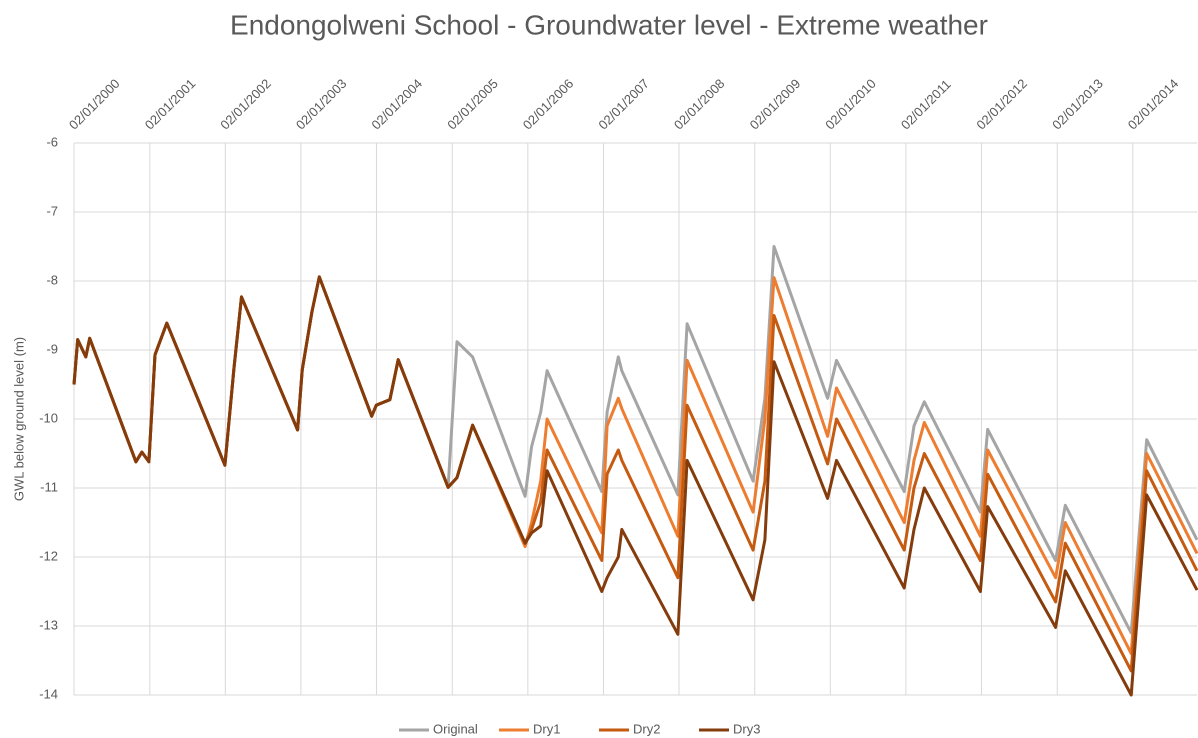  I want to click on x-tick-label: 02/01/2001, so click(170, 104).